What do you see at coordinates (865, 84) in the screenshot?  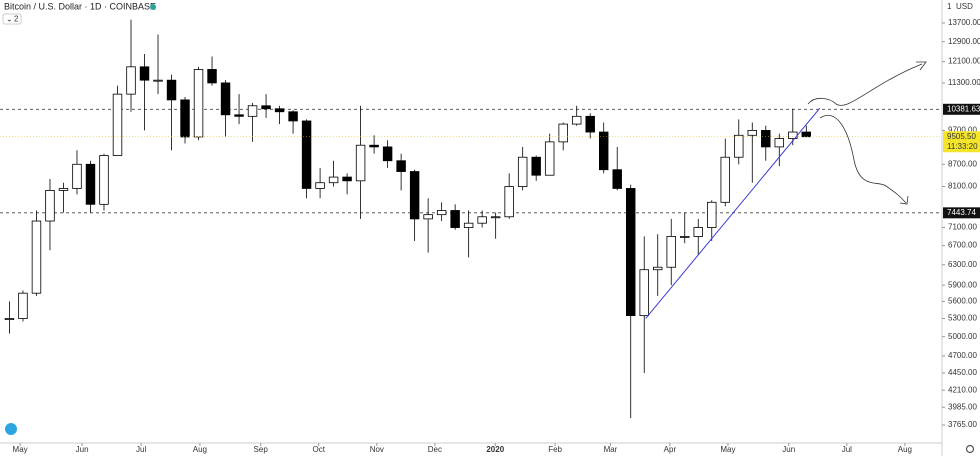 I see `drawn-arrow-up` at bounding box center [865, 84].